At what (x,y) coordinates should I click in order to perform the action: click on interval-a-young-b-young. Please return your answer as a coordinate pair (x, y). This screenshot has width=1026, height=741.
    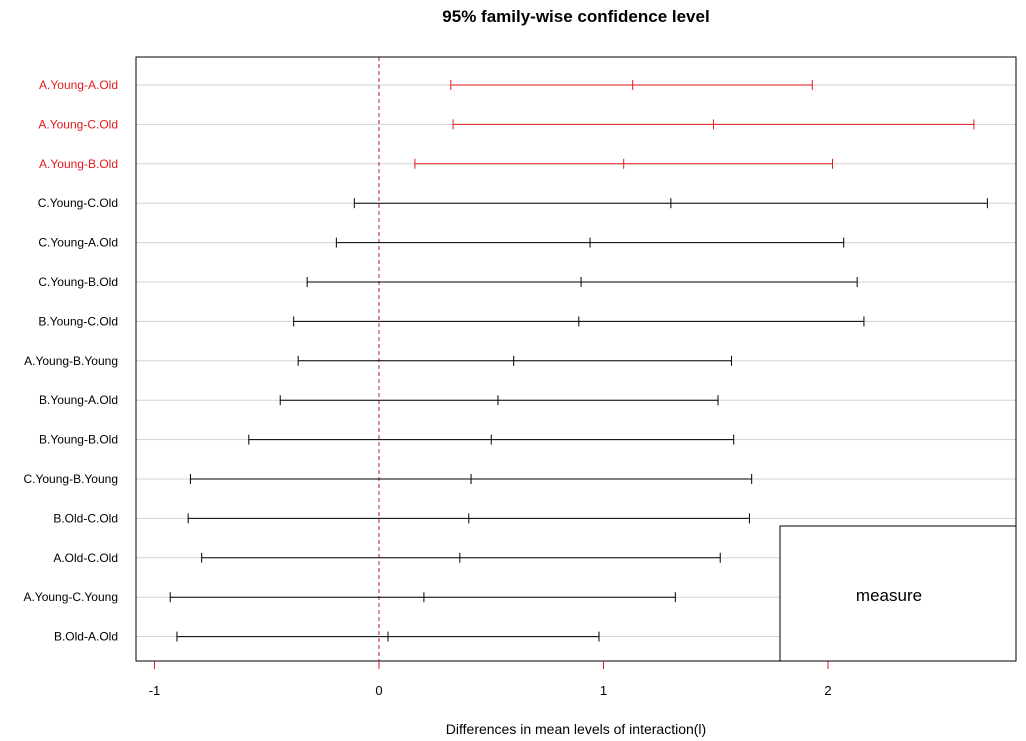
    Looking at the image, I should click on (514, 360).